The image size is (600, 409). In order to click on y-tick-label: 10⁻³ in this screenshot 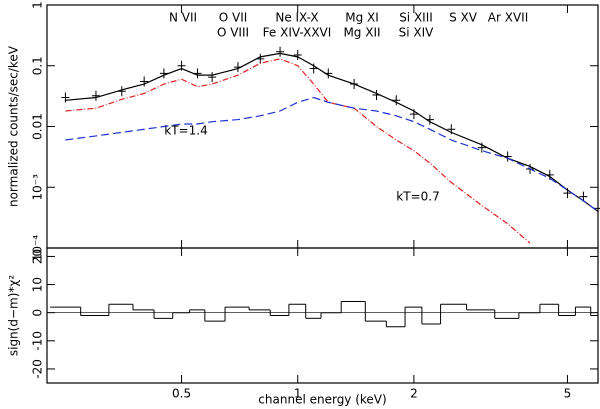, I will do `click(38, 187)`.